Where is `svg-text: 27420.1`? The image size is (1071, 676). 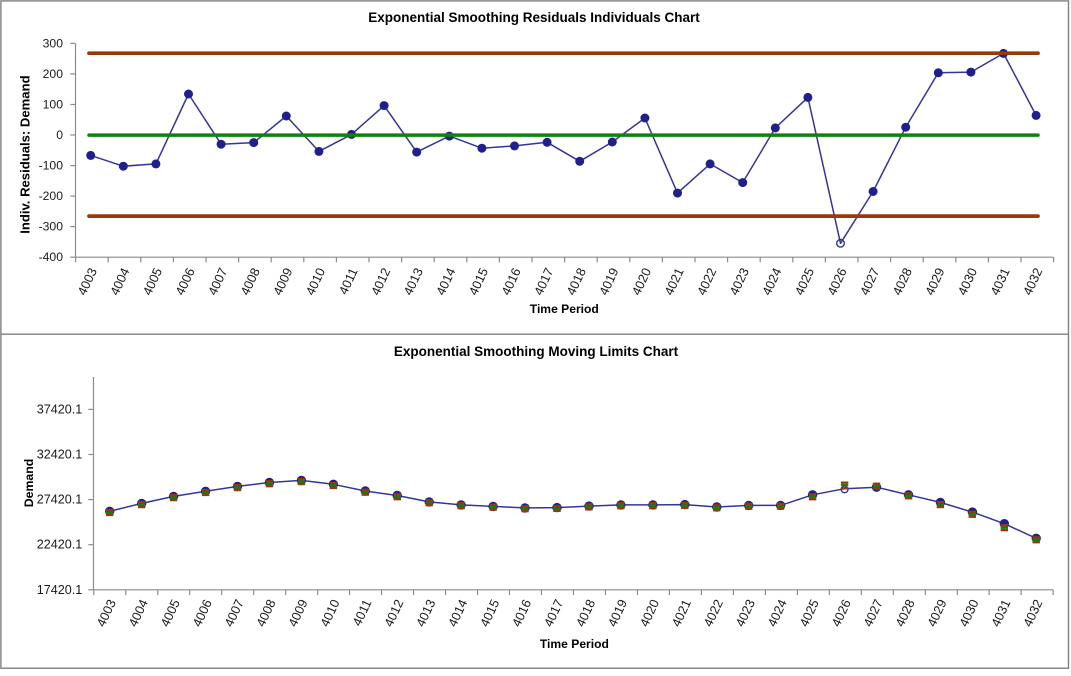
svg-text: 27420.1 is located at coordinates (60, 500).